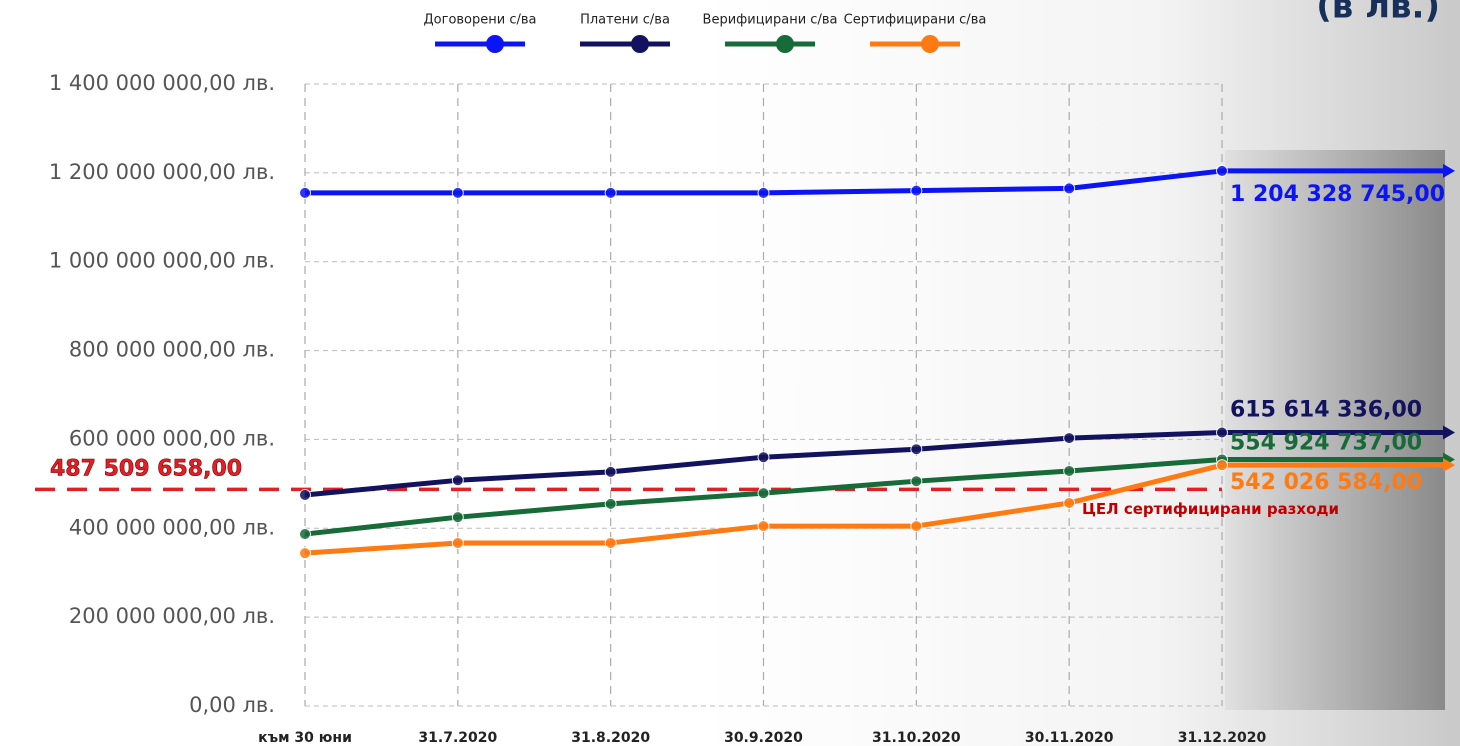 The image size is (1460, 746). Describe the element at coordinates (1326, 409) in the screenshot. I see `value-label: 615 614 336,00` at that location.